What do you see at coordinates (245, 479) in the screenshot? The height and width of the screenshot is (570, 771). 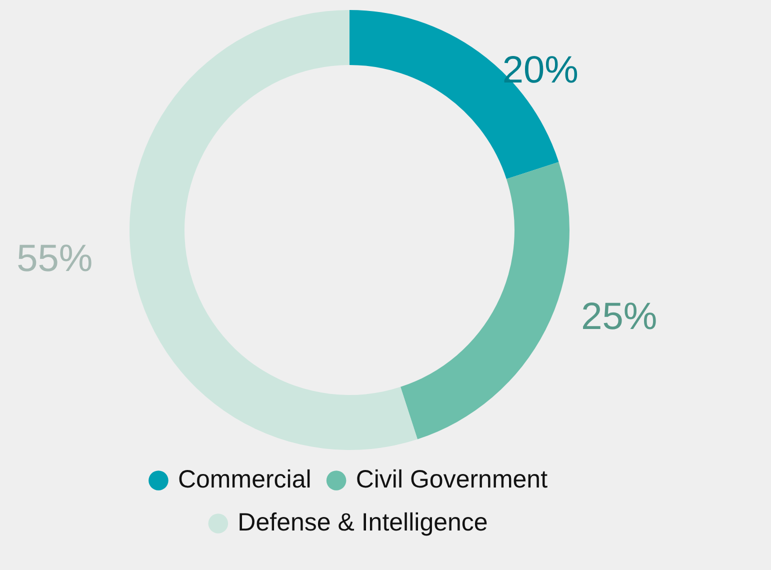 I see `legend-label: Commercial` at bounding box center [245, 479].